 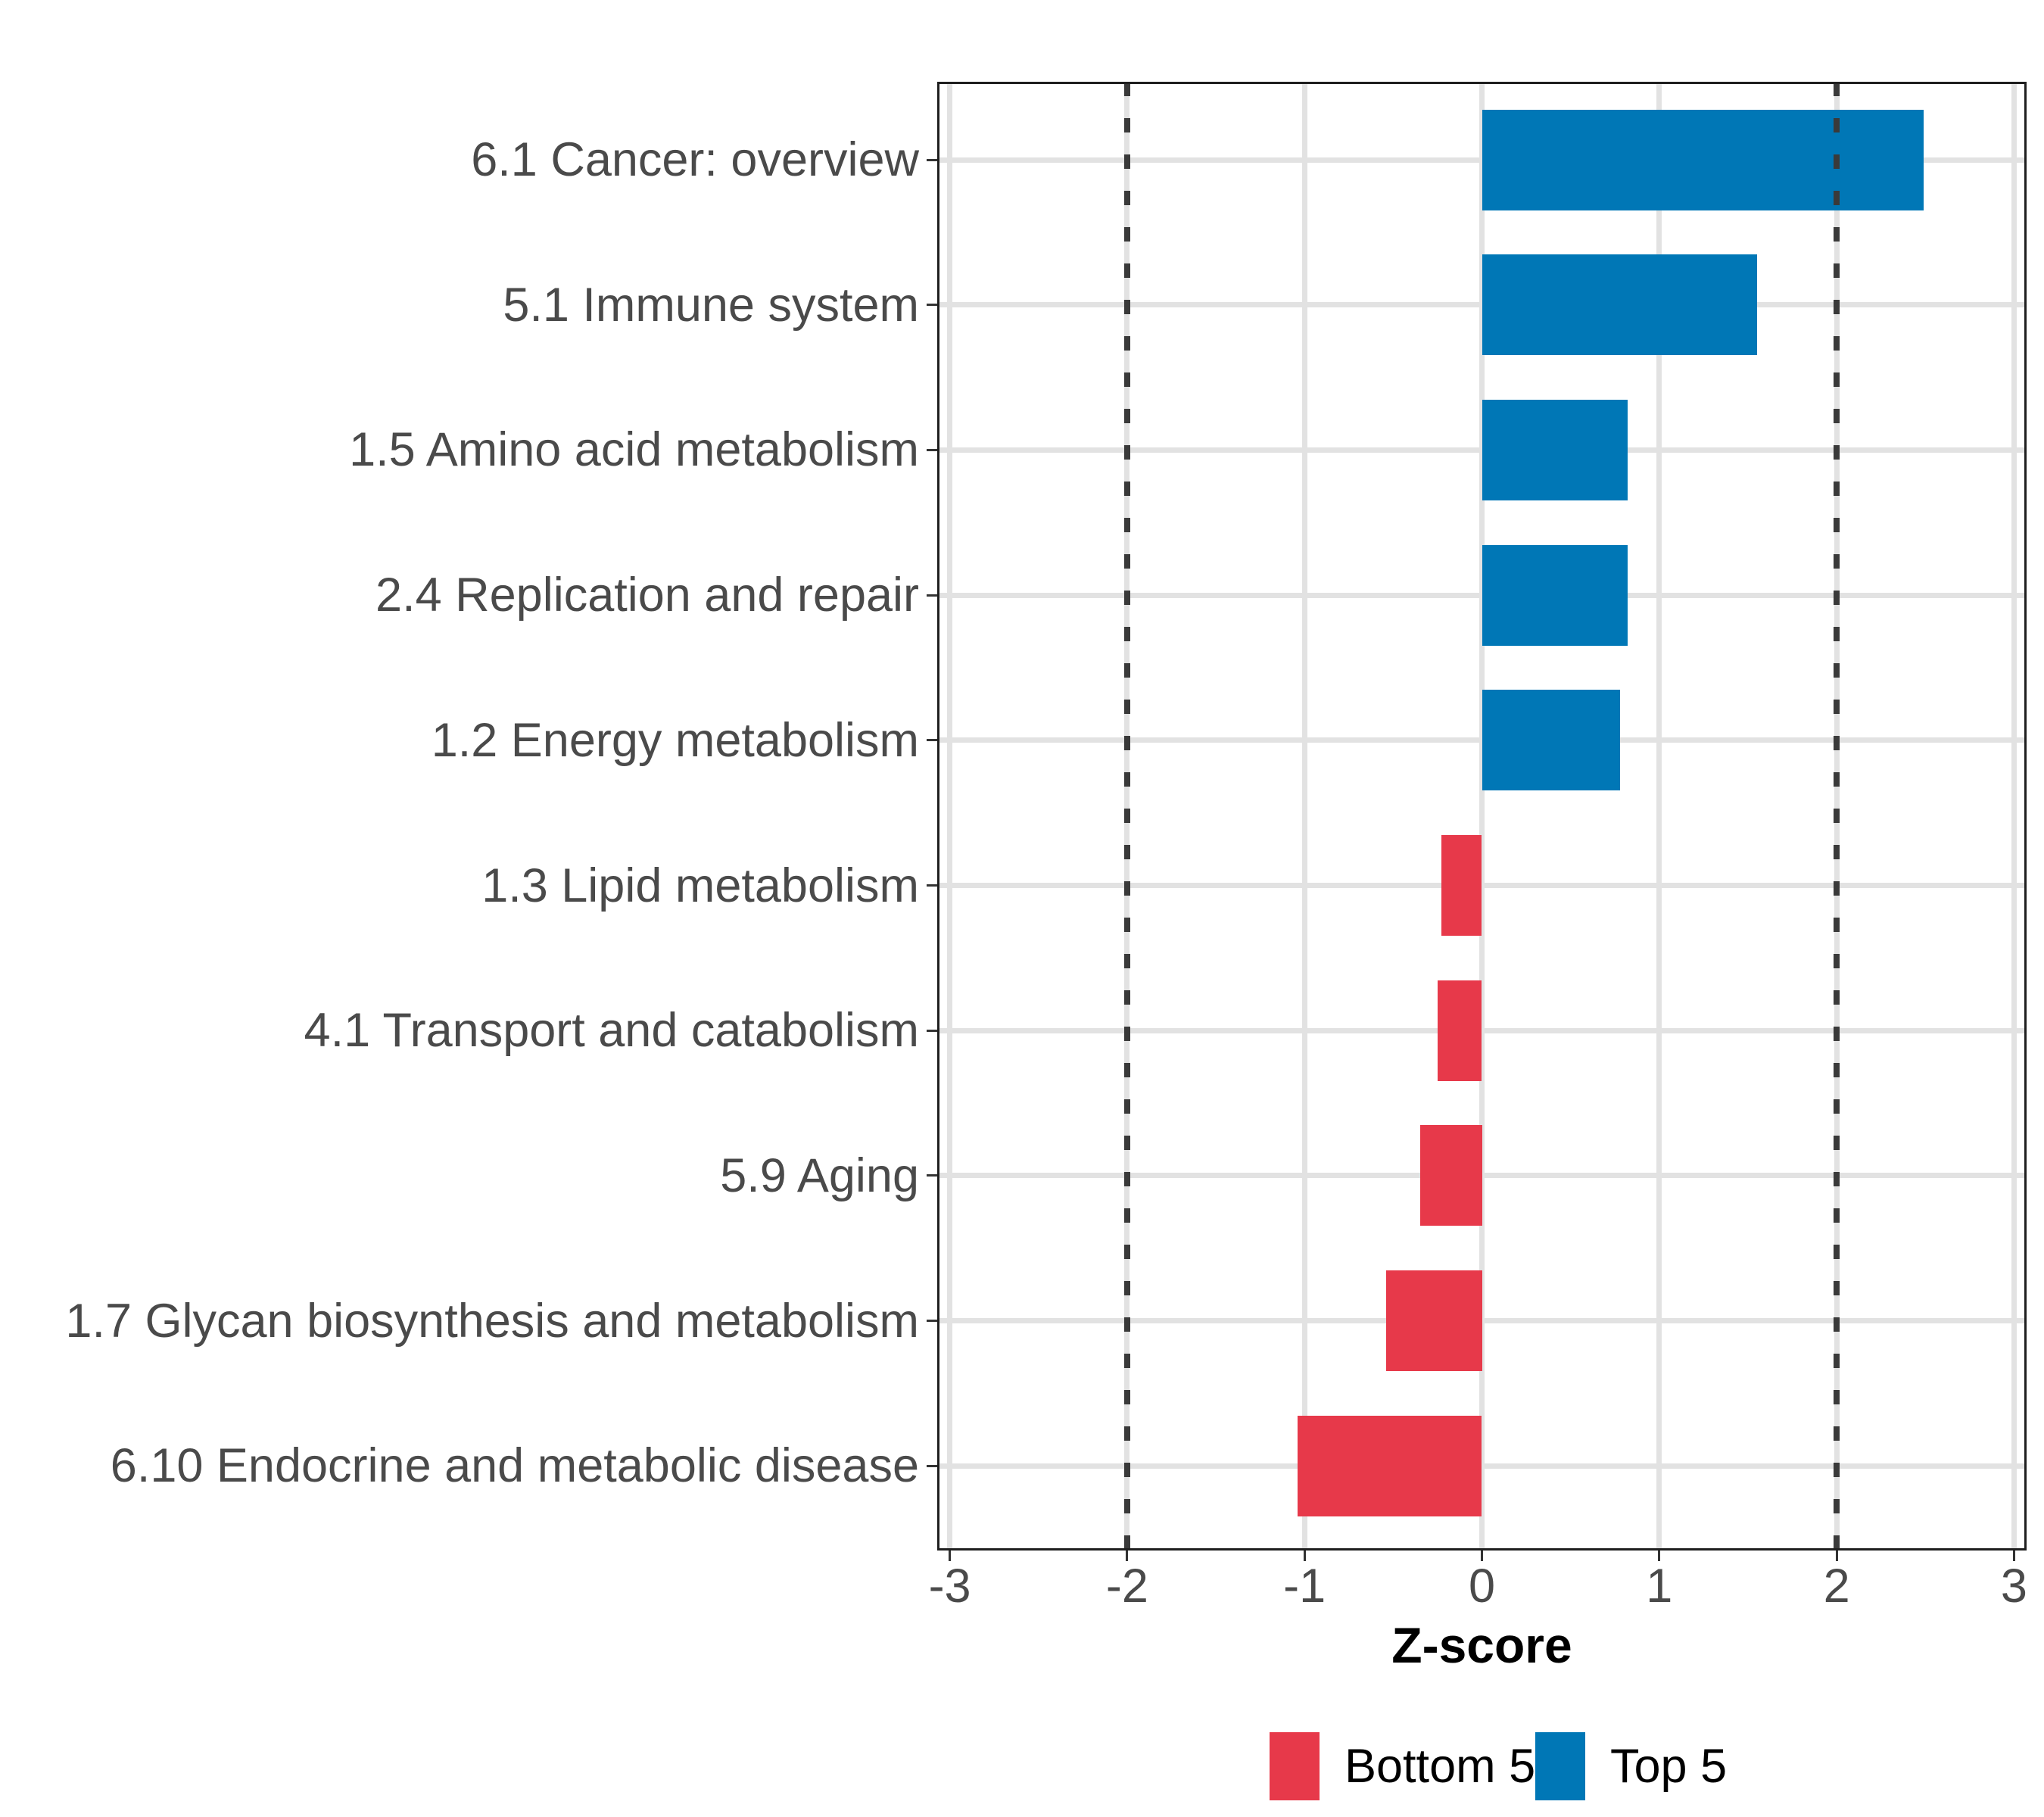 What do you see at coordinates (695, 159) in the screenshot?
I see `category-label: 6.1 Cancer: overview` at bounding box center [695, 159].